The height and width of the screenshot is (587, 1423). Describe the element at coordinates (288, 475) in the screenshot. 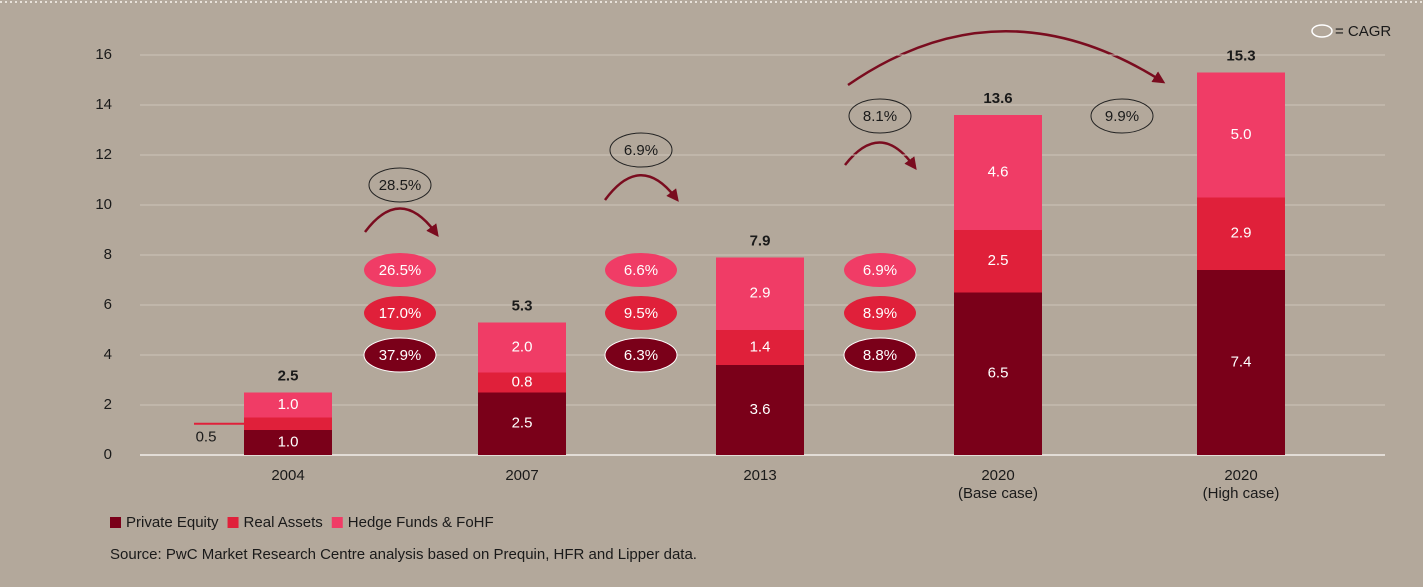

I see `x-tick-label: 2004` at that location.